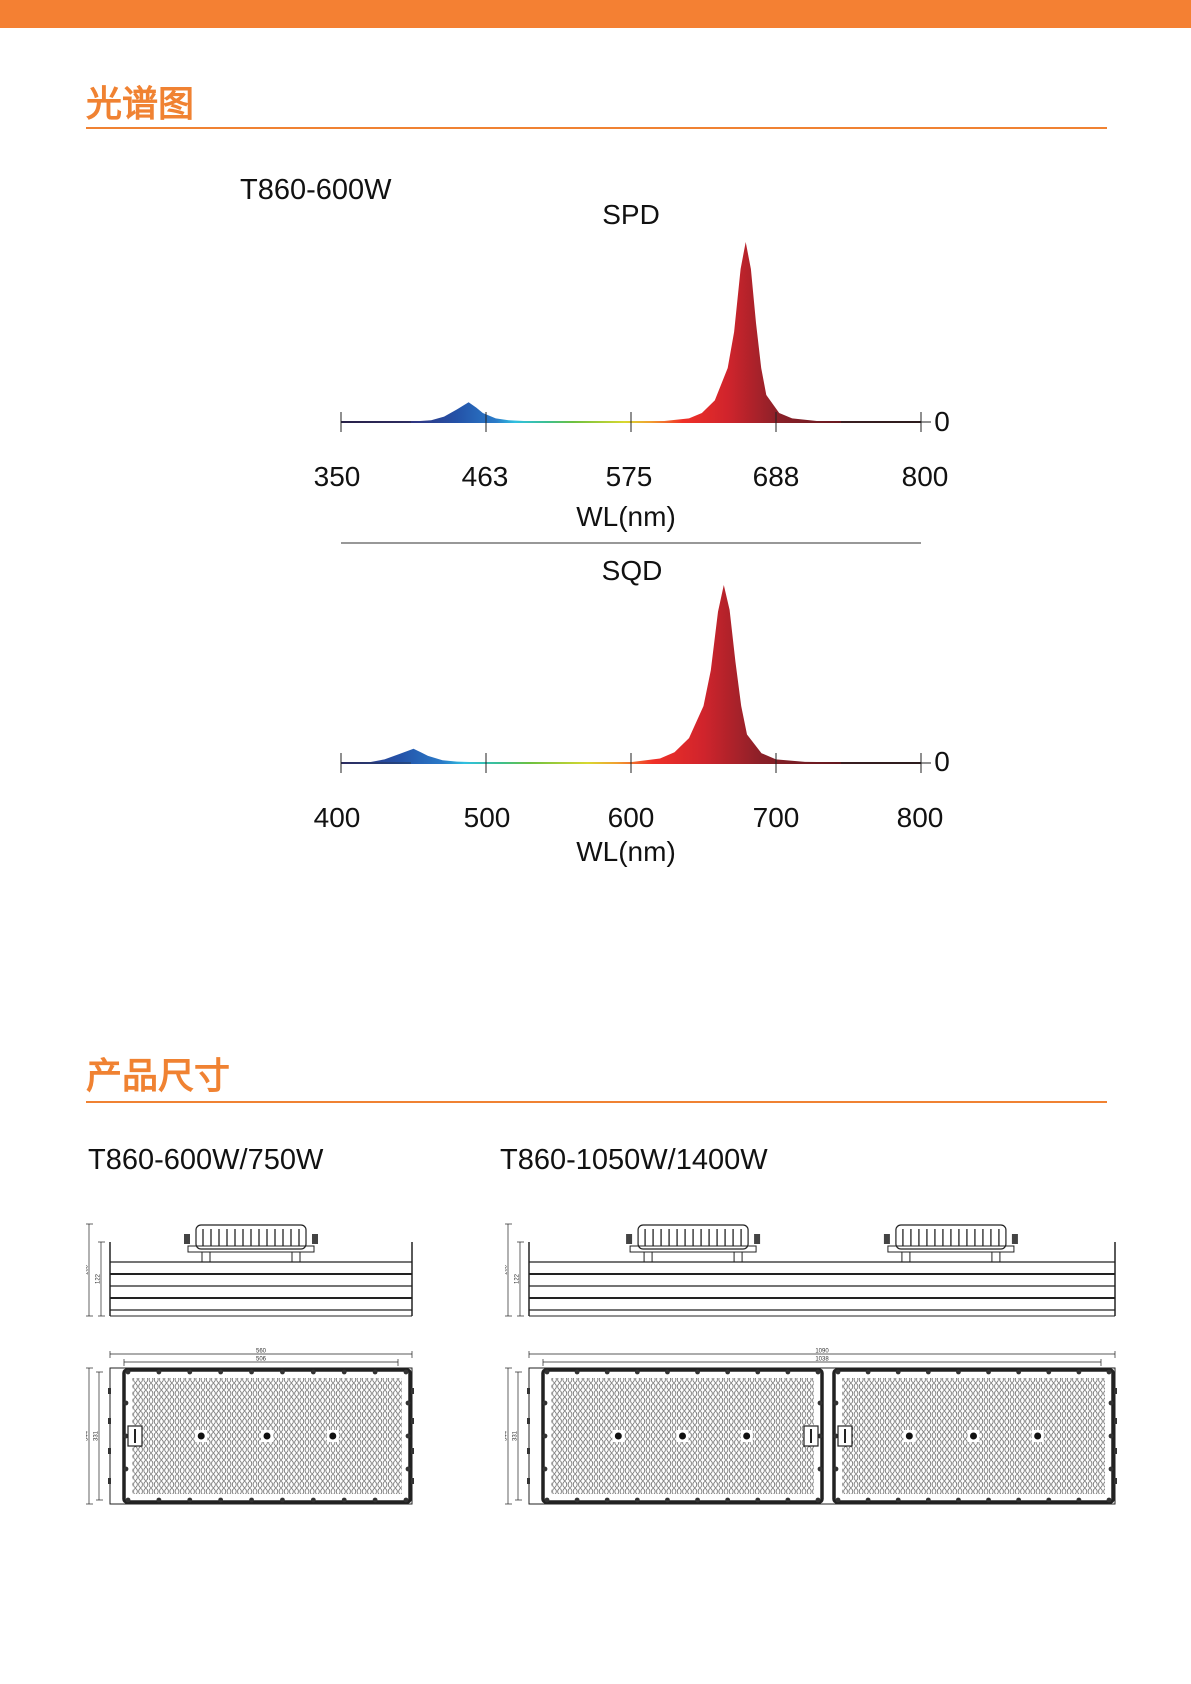  I want to click on sqd-ytick-zero: 0, so click(942, 761).